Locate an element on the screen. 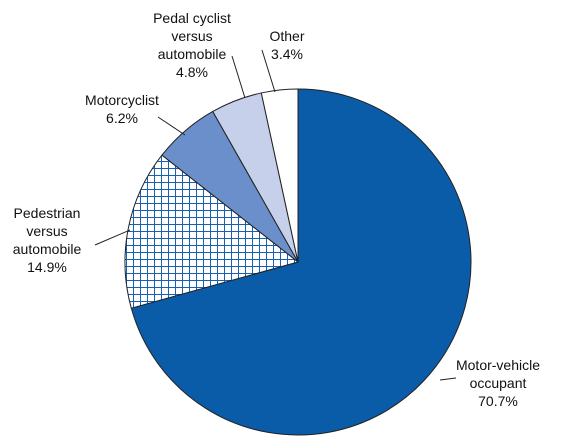  slice-label: Pedal cyclist versus automobile 4.8% is located at coordinates (192, 45).